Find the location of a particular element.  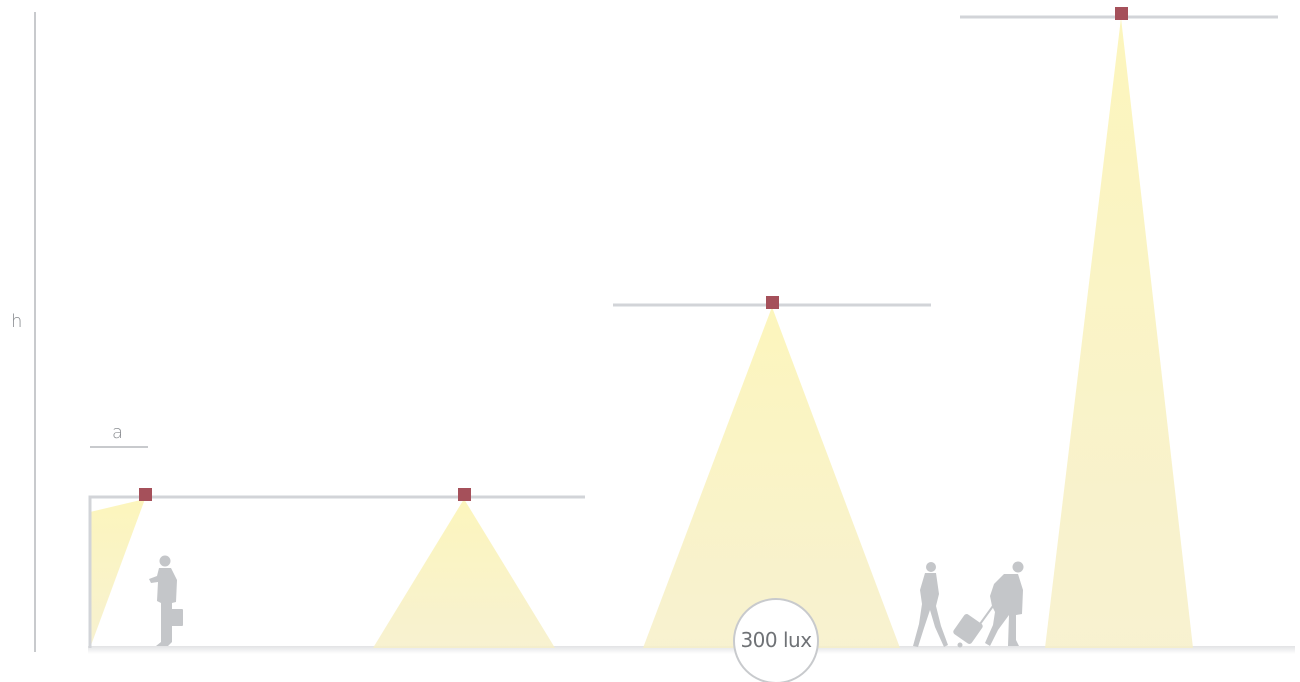

person-with-briefcase-icon is located at coordinates (166, 600).